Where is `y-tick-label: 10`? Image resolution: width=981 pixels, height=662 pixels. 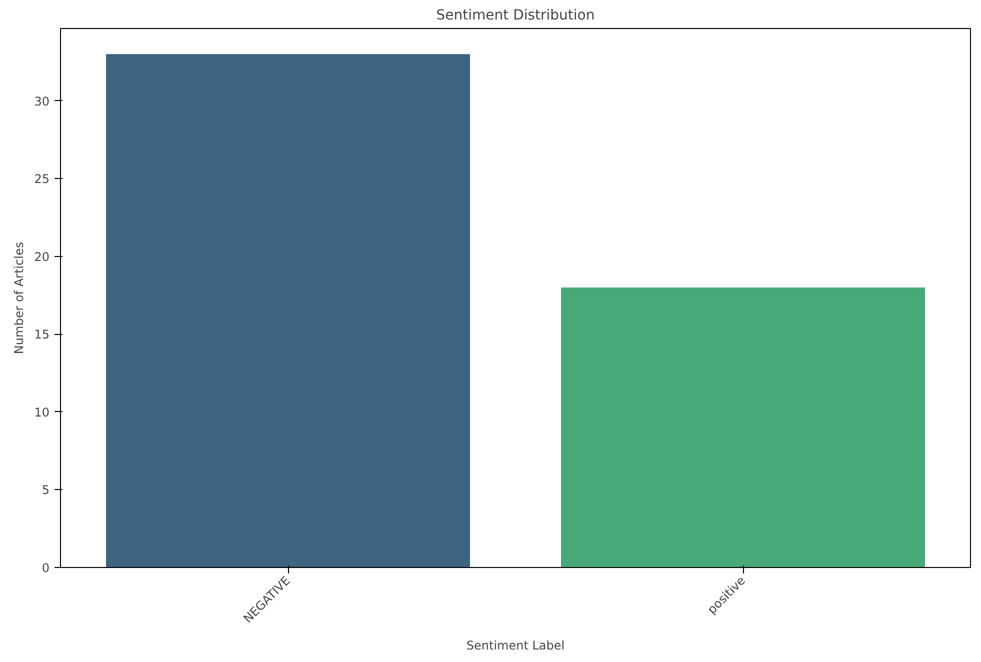 y-tick-label: 10 is located at coordinates (42, 412).